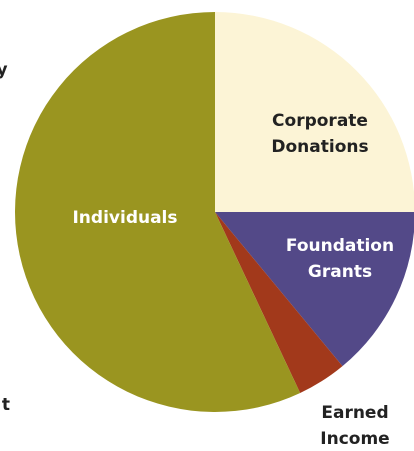 This screenshot has width=414, height=451. Describe the element at coordinates (279, 302) in the screenshot. I see `slice` at that location.